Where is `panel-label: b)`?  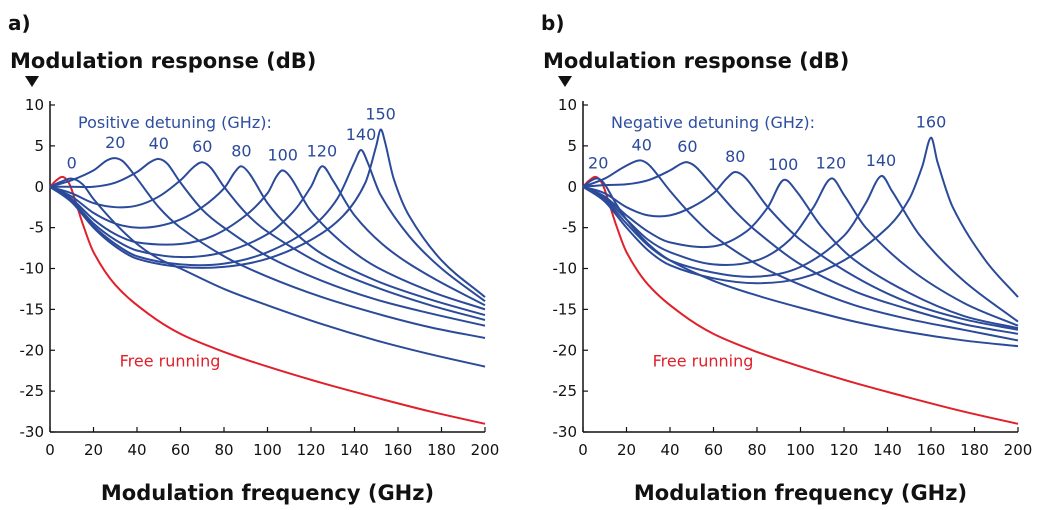
panel-label: b) is located at coordinates (552, 23).